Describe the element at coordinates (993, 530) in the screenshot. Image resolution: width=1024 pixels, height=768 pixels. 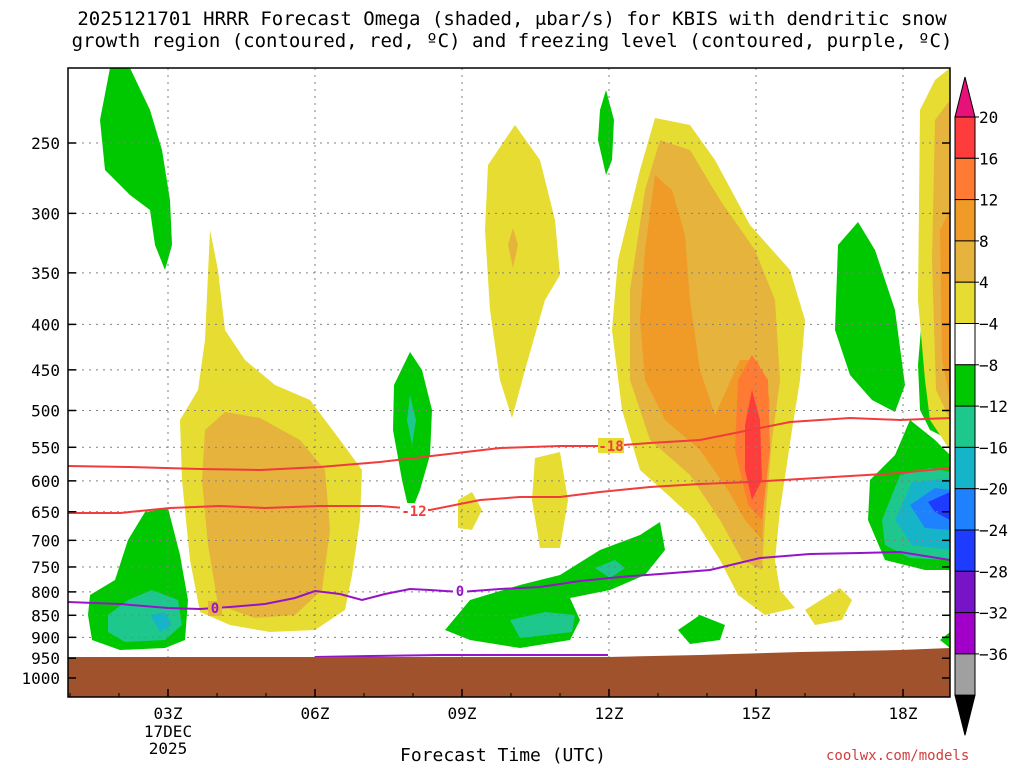
I see `colorbar-label: −24` at that location.